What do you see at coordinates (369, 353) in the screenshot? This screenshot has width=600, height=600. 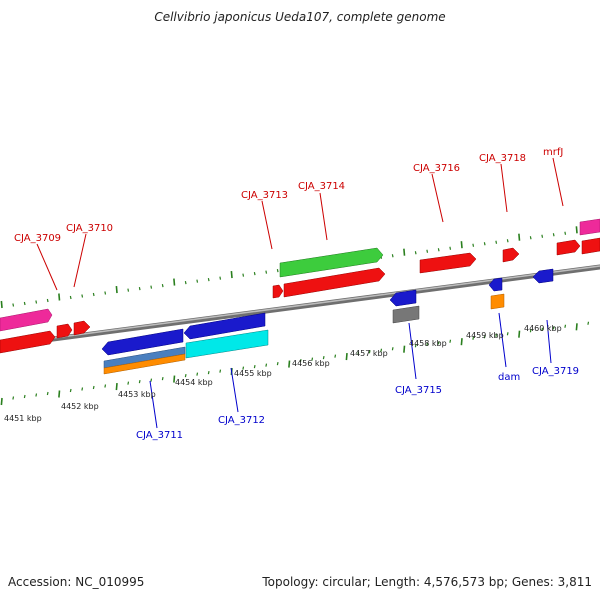 I see `kbp-label: 4457 kbp` at bounding box center [369, 353].